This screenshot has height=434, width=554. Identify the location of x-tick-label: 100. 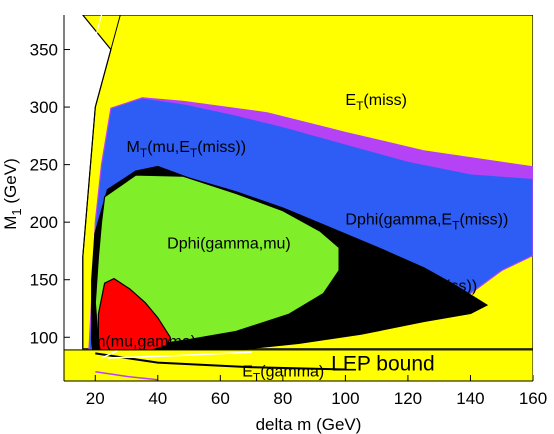
(345, 398).